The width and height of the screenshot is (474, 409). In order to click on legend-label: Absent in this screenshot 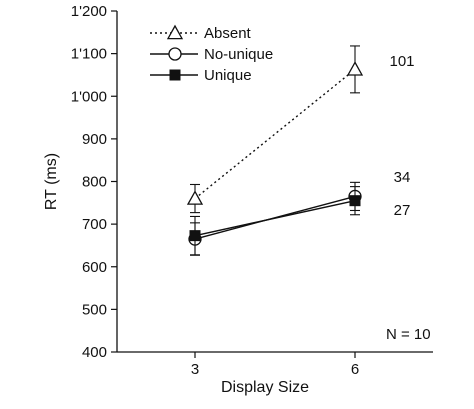, I will do `click(228, 33)`.